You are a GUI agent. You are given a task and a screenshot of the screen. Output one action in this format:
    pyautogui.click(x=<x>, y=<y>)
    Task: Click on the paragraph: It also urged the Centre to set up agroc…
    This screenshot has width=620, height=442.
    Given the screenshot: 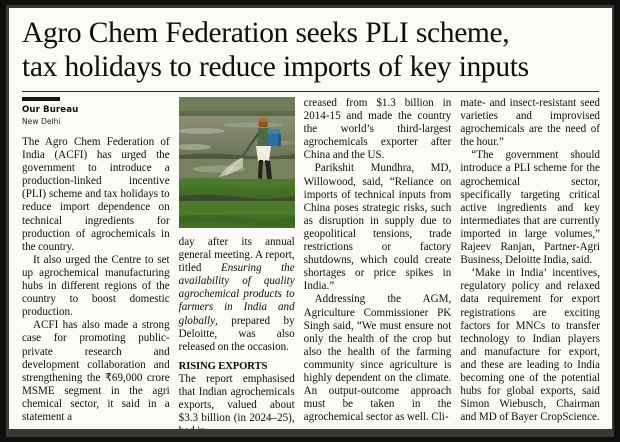 What is the action you would take?
    pyautogui.click(x=96, y=286)
    